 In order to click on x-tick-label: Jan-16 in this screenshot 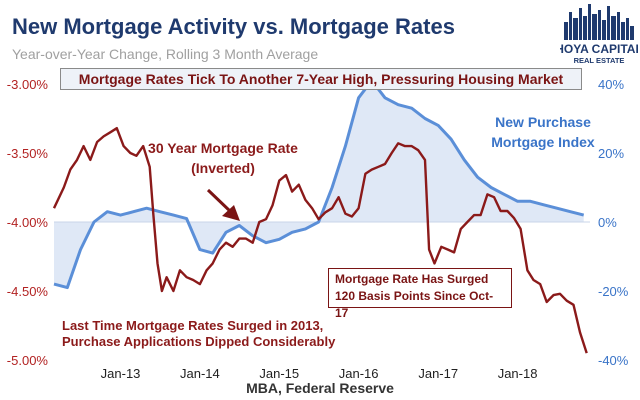, I will do `click(359, 373)`.